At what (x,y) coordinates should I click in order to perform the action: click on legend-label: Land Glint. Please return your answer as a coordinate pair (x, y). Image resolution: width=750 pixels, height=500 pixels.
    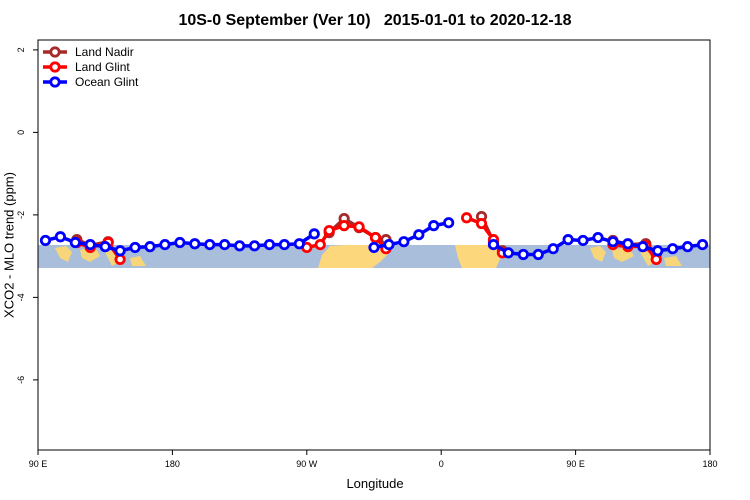
    Looking at the image, I should click on (102, 67).